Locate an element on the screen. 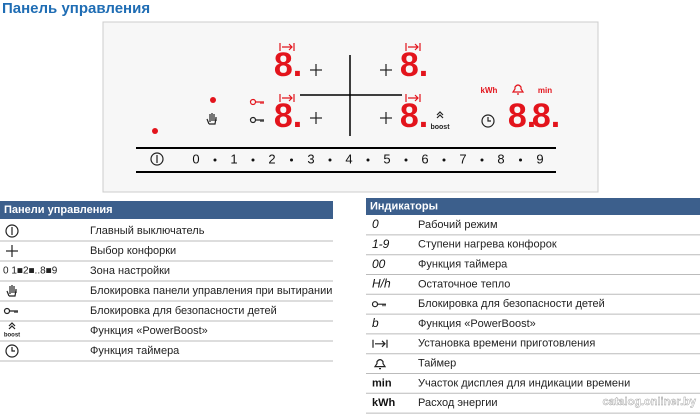 Image resolution: width=700 pixels, height=420 pixels. row-symbol: H/h is located at coordinates (381, 284).